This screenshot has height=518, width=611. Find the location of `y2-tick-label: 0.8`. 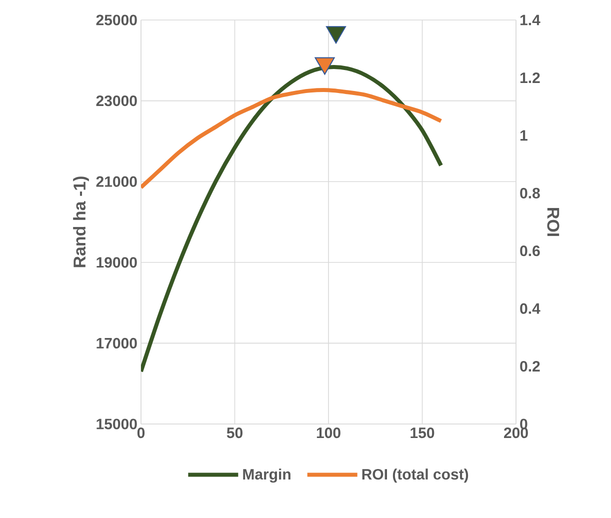

y2-tick-label: 0.8 is located at coordinates (530, 193).